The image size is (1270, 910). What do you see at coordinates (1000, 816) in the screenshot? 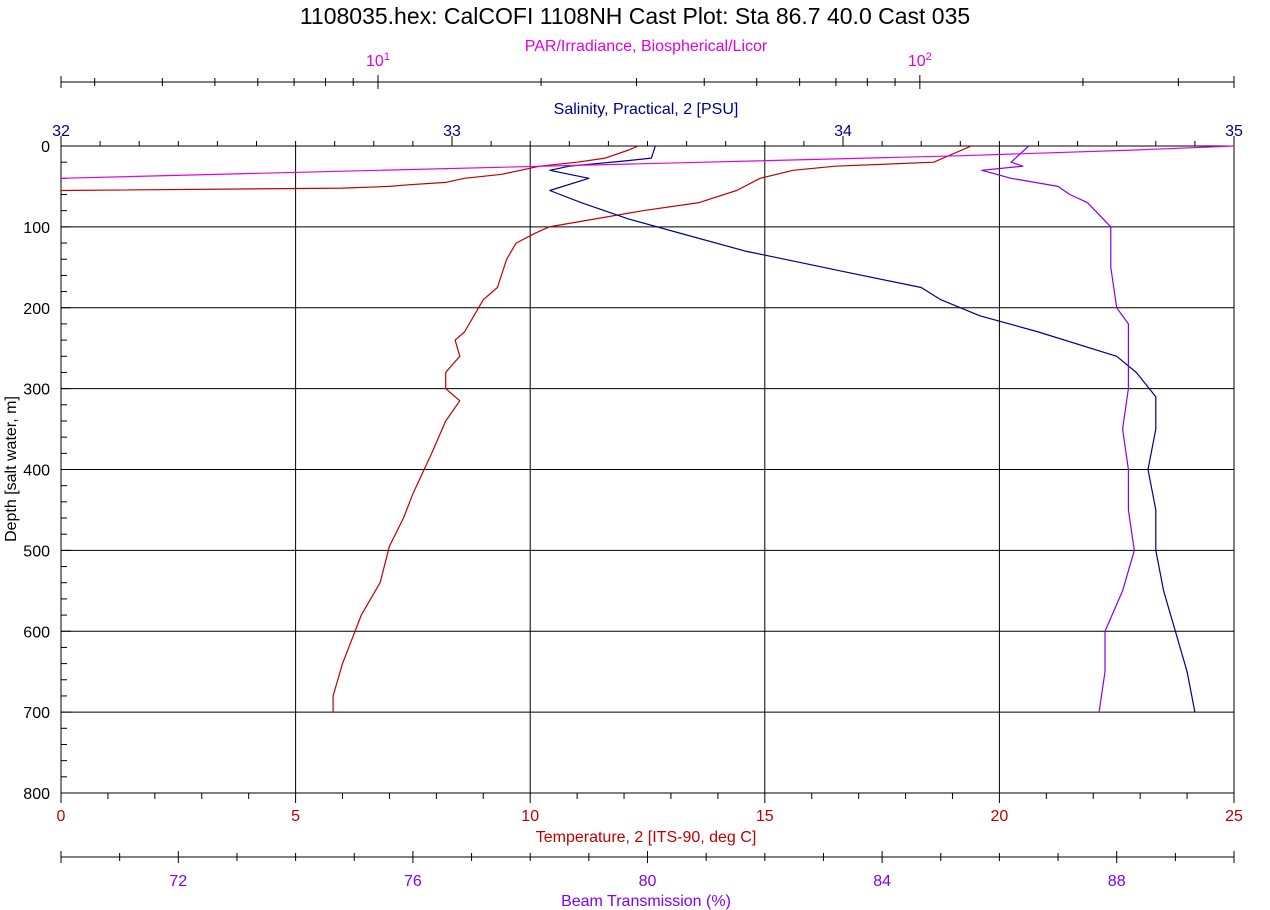
I see `temperature-tick-label: 20` at bounding box center [1000, 816].